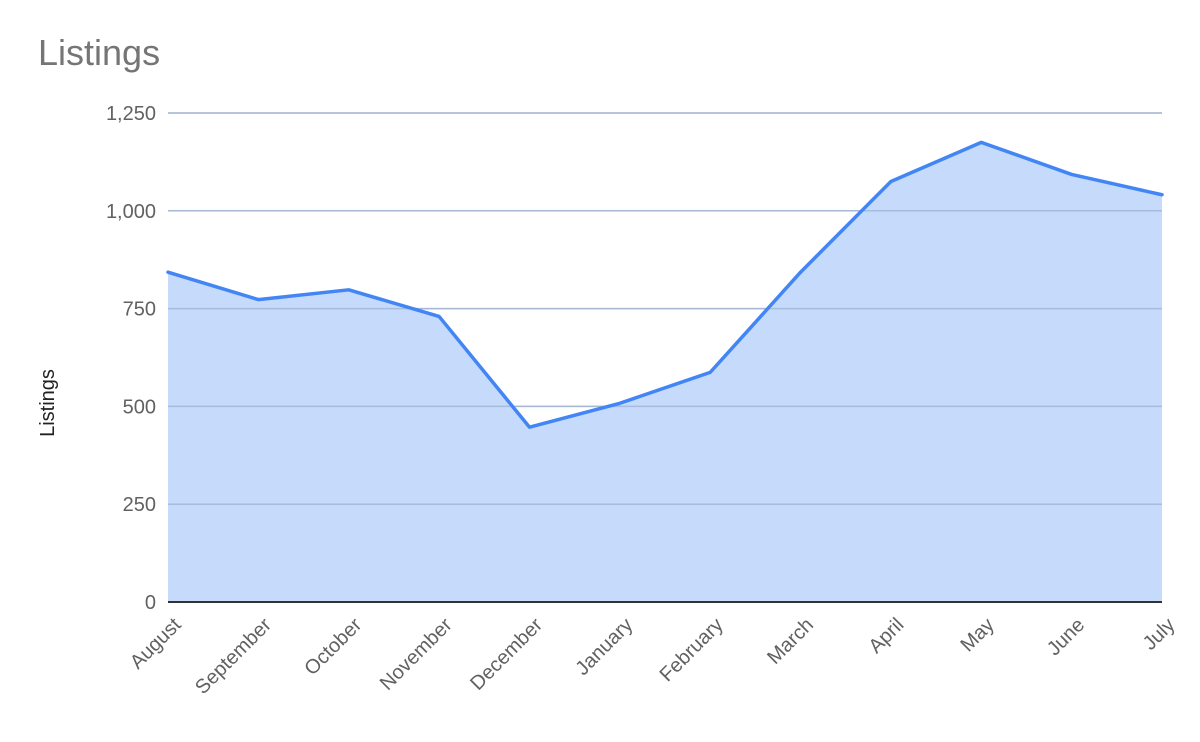 The image size is (1200, 742). What do you see at coordinates (887, 636) in the screenshot?
I see `x-tick-label: April` at bounding box center [887, 636].